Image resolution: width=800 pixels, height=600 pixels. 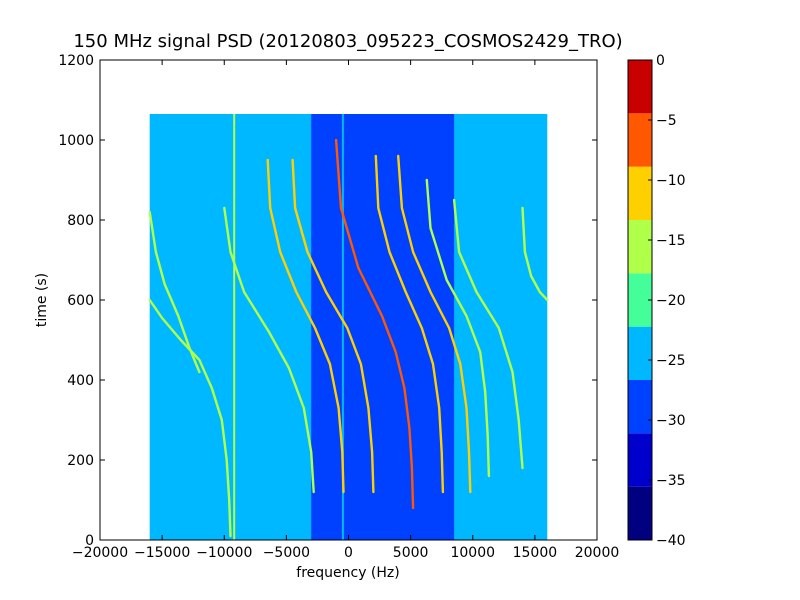 What do you see at coordinates (286, 553) in the screenshot?
I see `x-tick-label: −5000` at bounding box center [286, 553].